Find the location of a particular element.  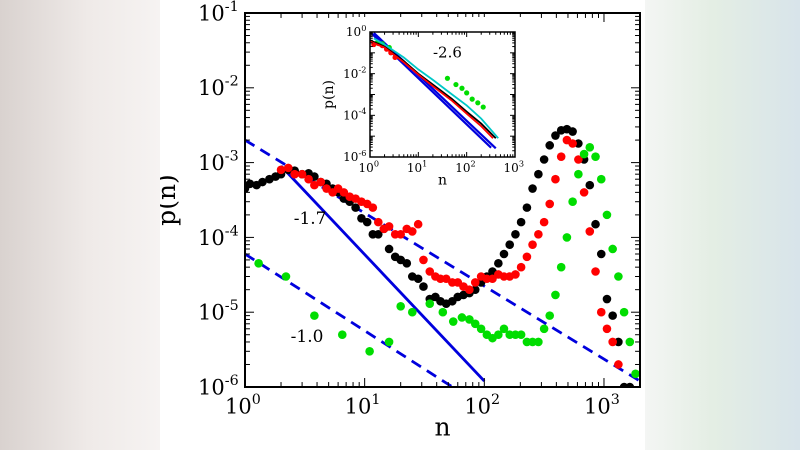

main-slope-label-2: -1.0 is located at coordinates (307, 337).